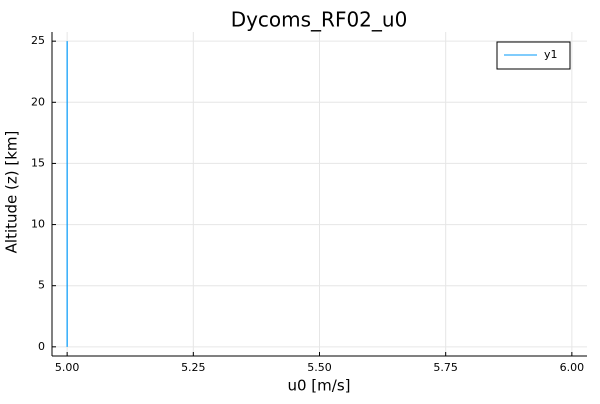 The width and height of the screenshot is (600, 404). I want to click on y-tick-label: 25, so click(38, 40).